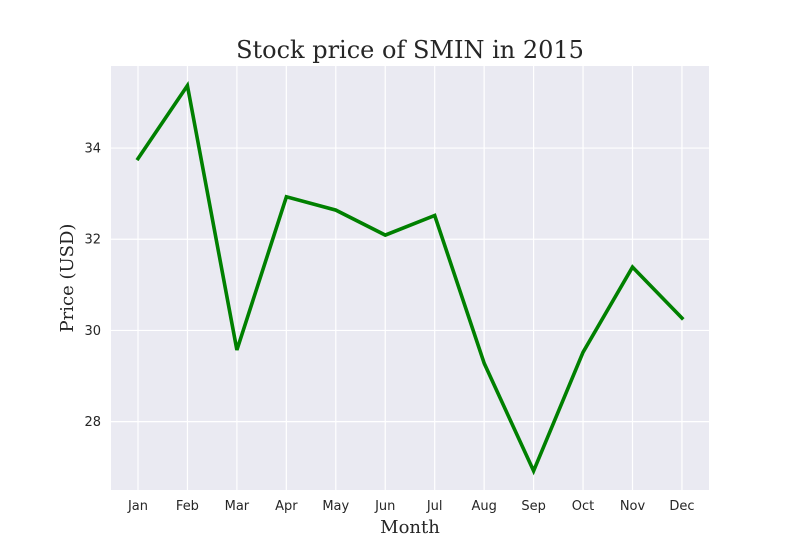 The image size is (800, 550). What do you see at coordinates (483, 506) in the screenshot?
I see `x-tick-label: Aug` at bounding box center [483, 506].